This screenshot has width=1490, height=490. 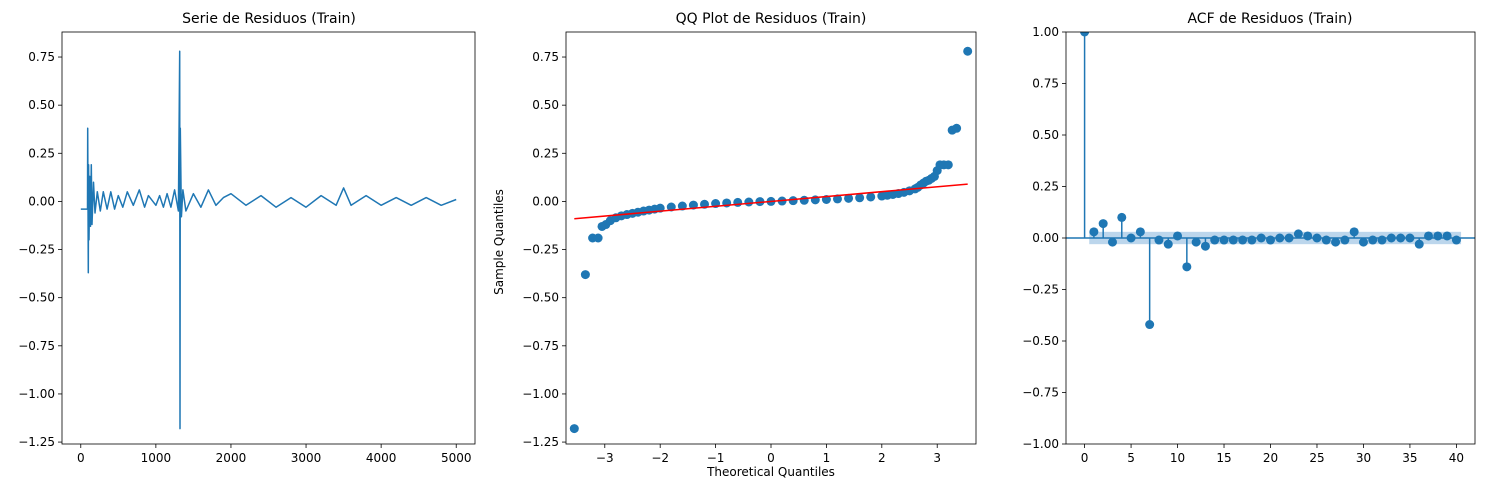 What do you see at coordinates (1040, 444) in the screenshot?
I see `acf-ytick-label: −1.00` at bounding box center [1040, 444].